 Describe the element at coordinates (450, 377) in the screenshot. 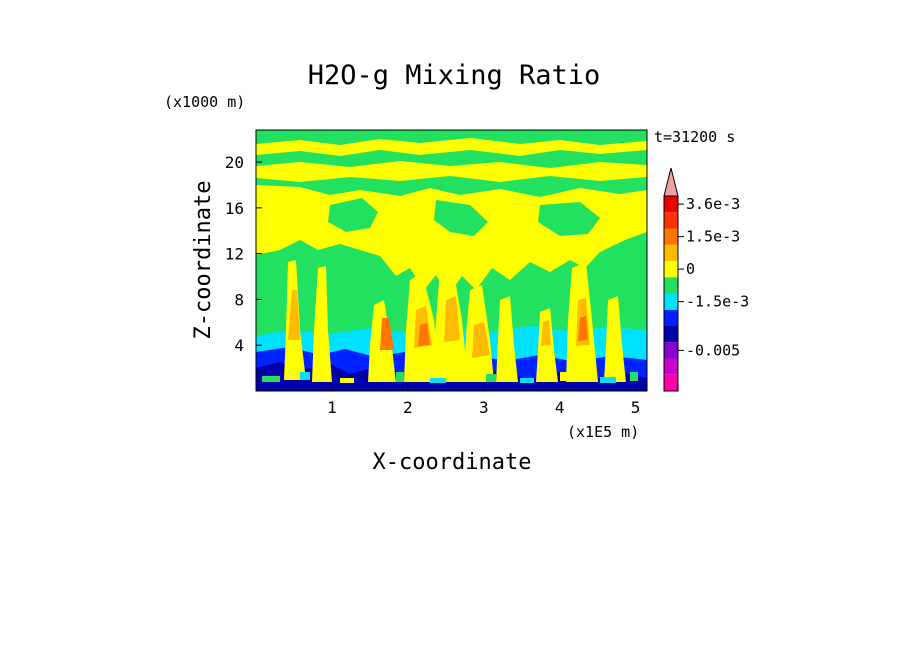

I see `boundary-layer-speckle` at that location.